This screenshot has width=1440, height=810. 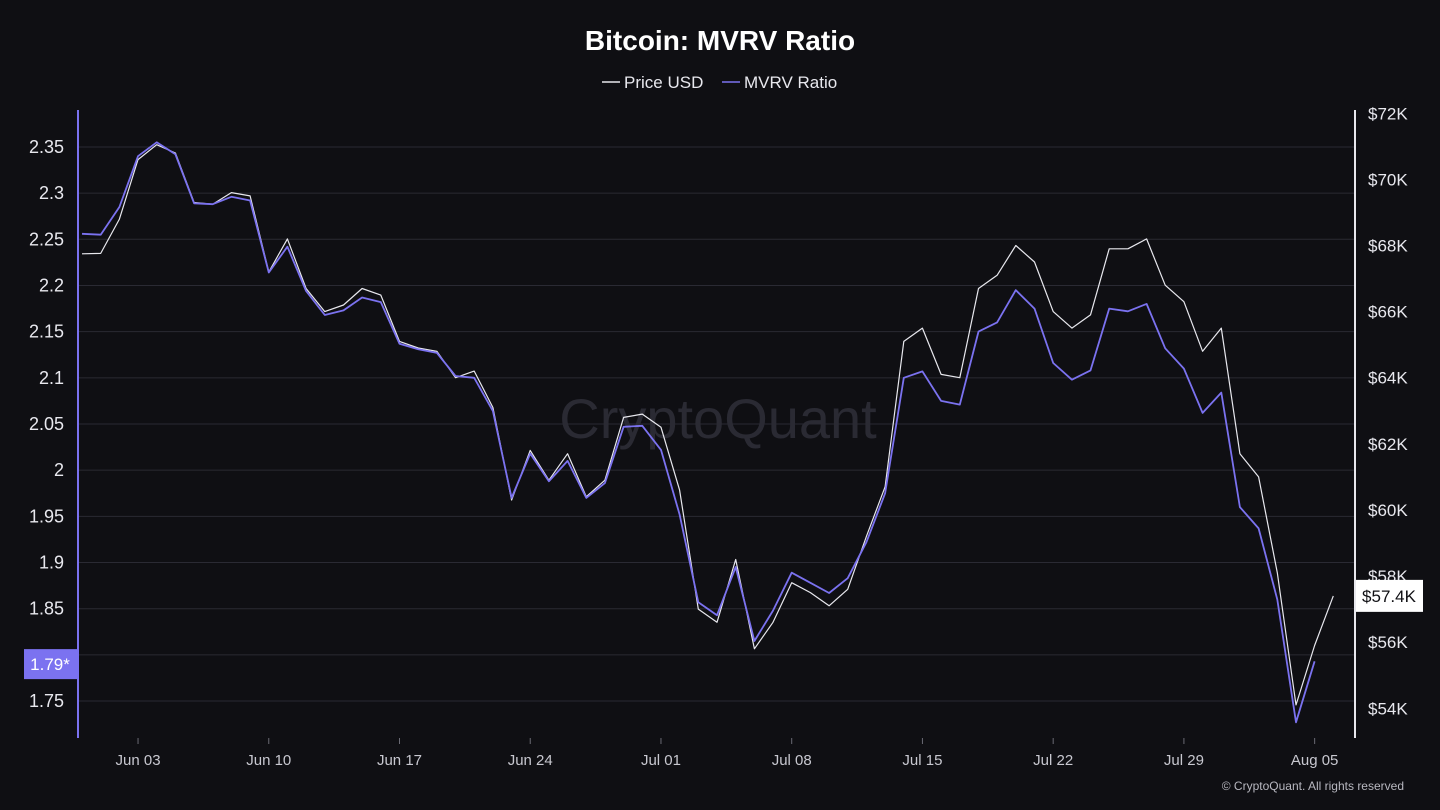 What do you see at coordinates (1388, 510) in the screenshot?
I see `right-tick-label: $60K` at bounding box center [1388, 510].